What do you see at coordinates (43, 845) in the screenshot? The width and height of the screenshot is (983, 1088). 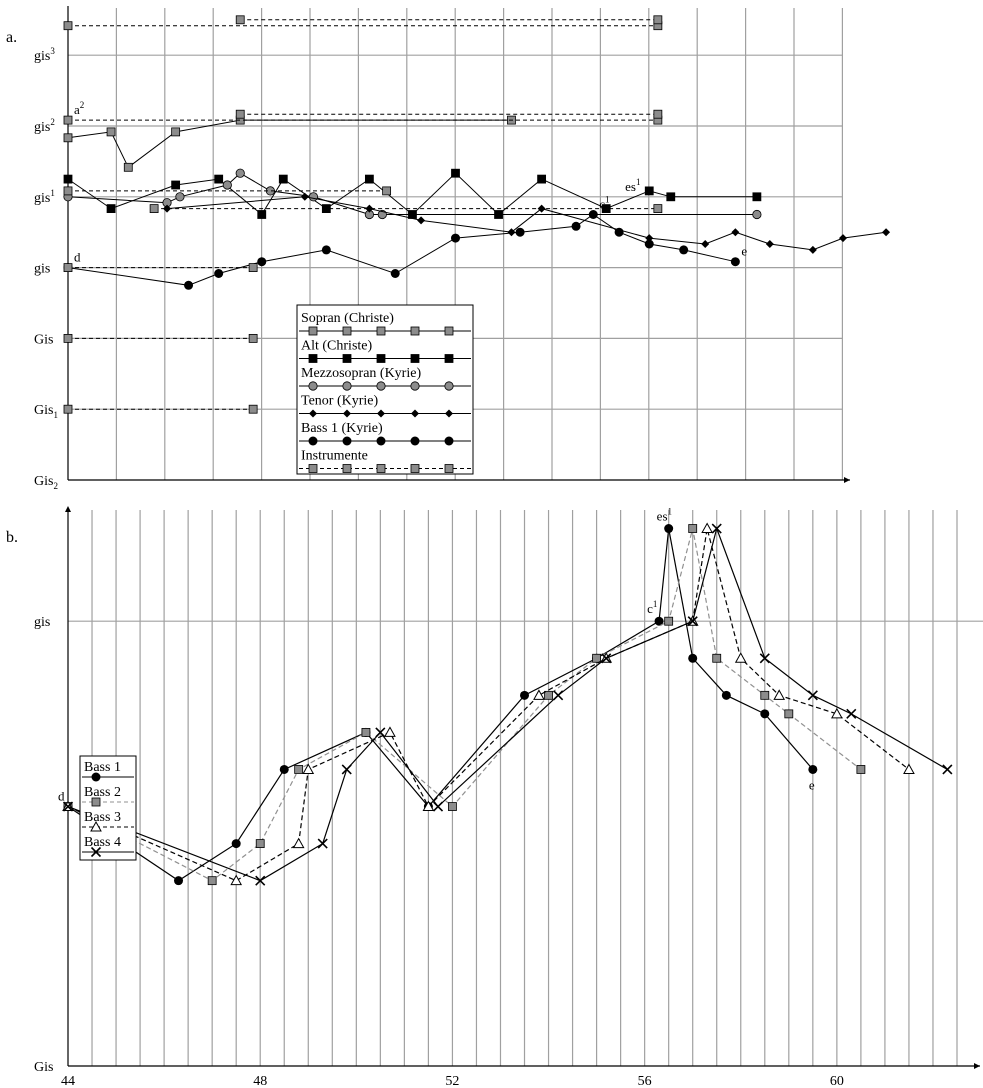 I see `panel-b-y-tick-labels: Gis gis` at bounding box center [43, 845].